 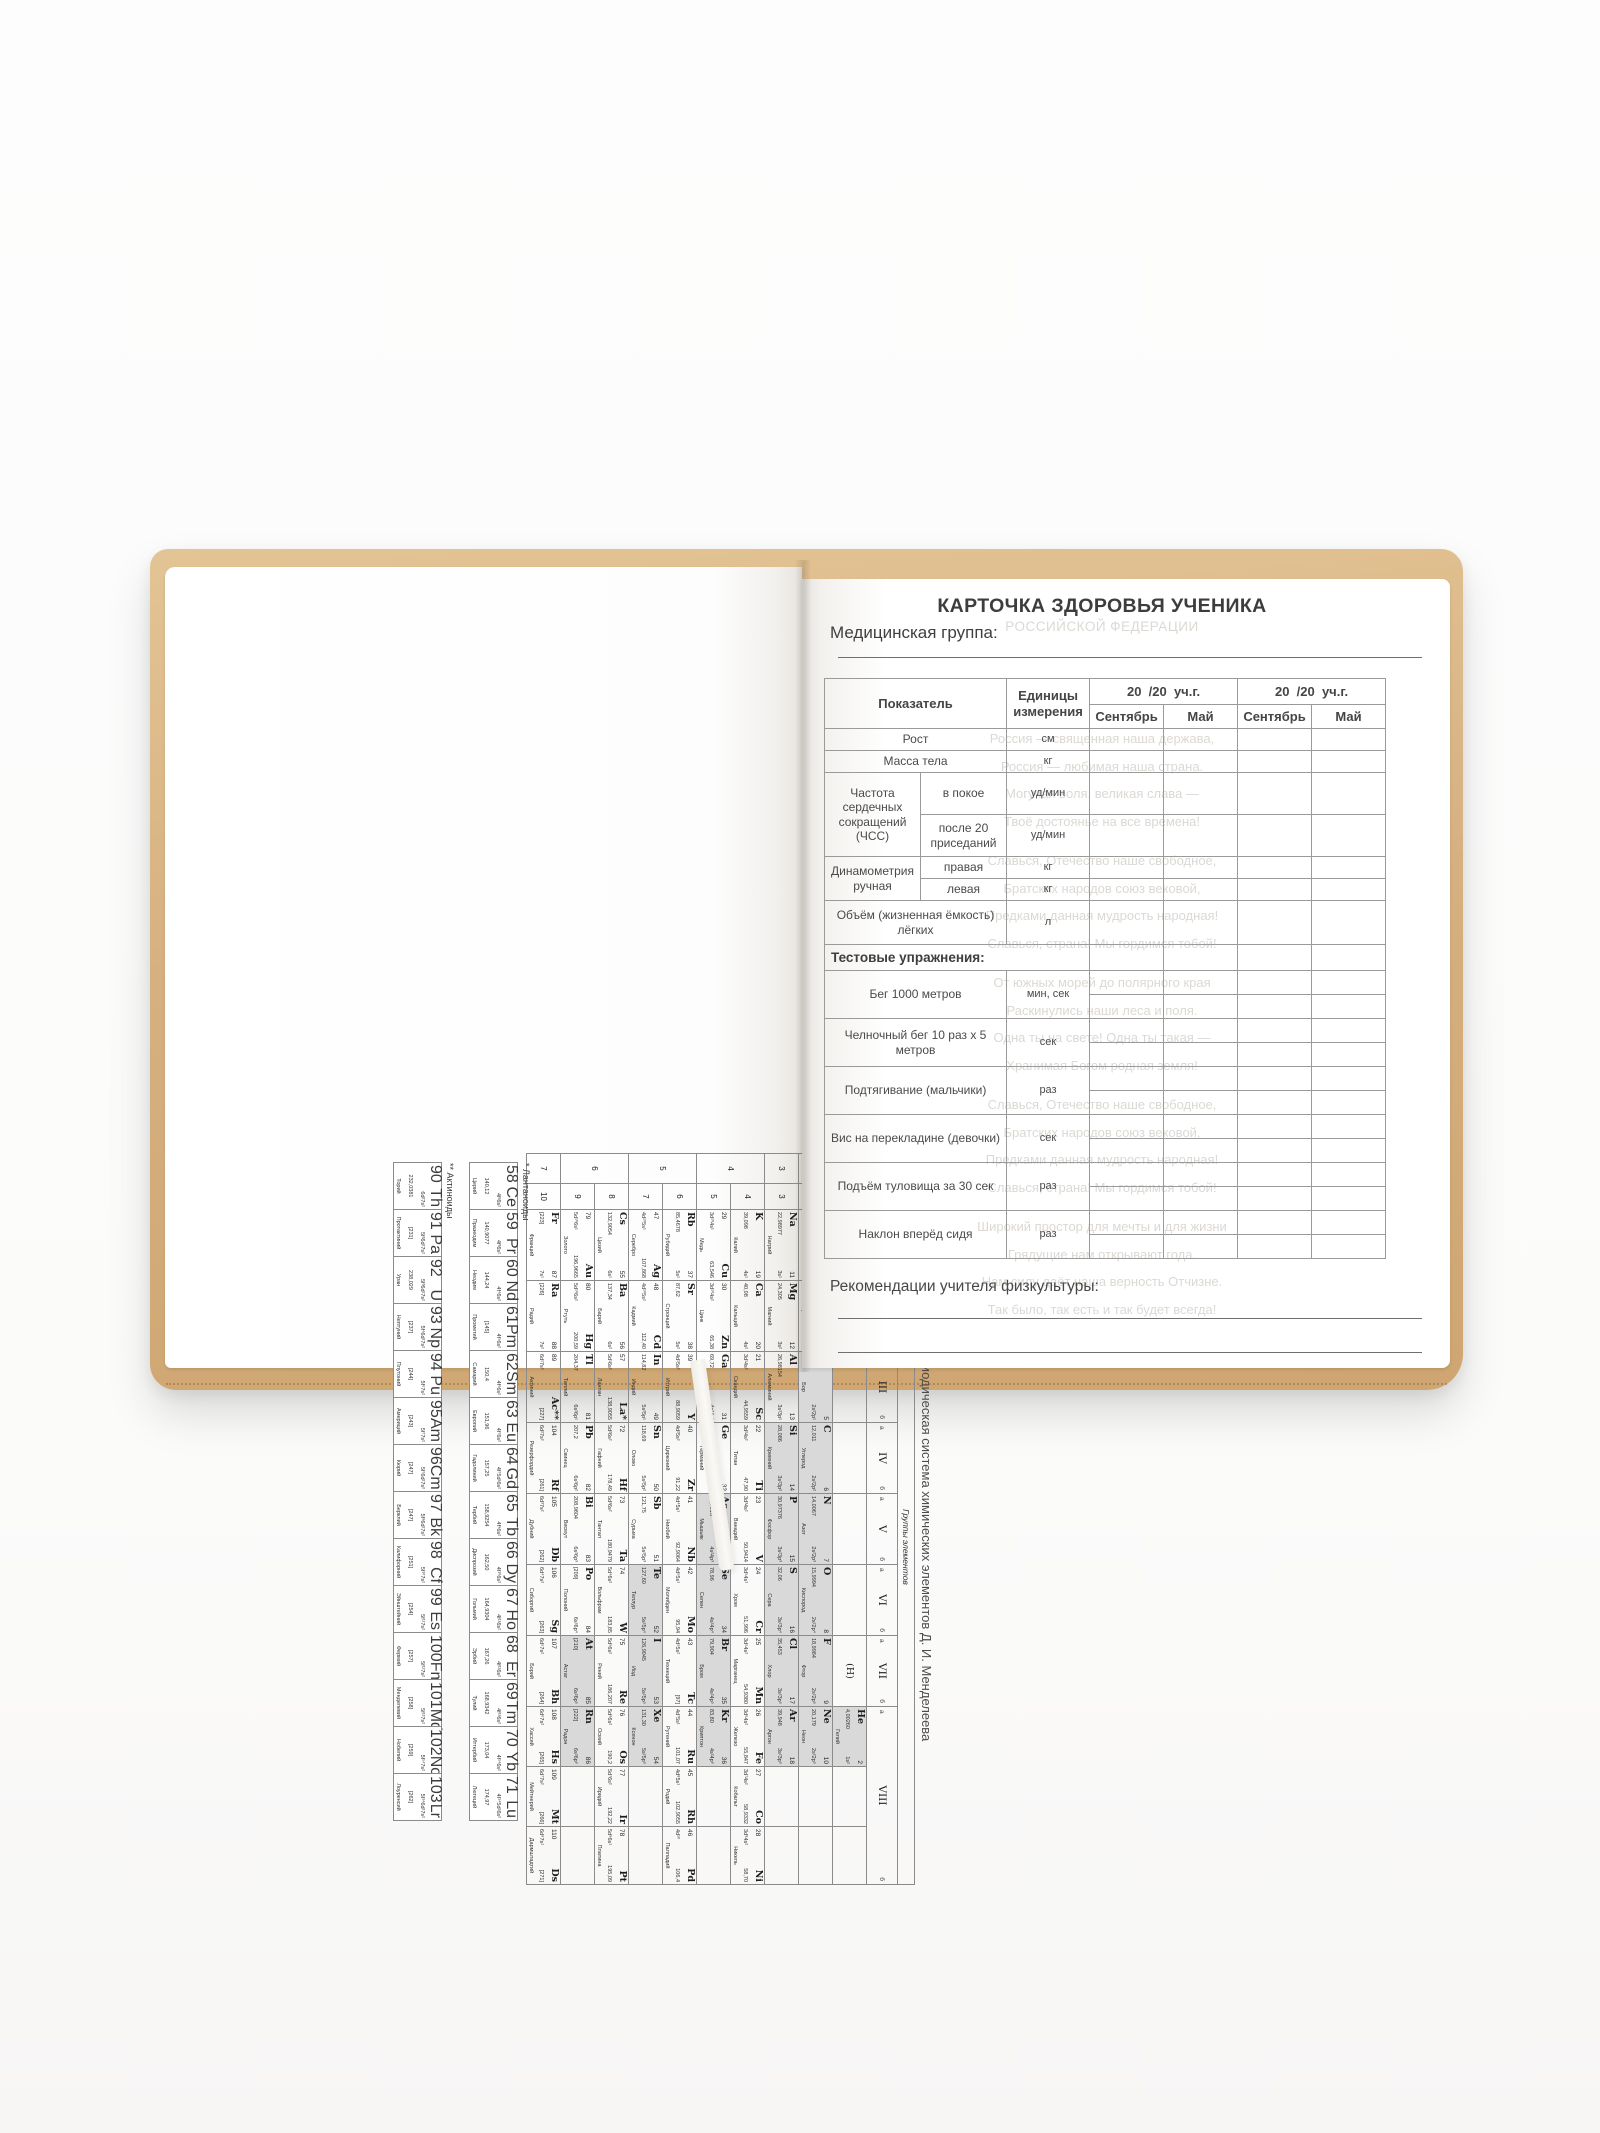 I want to click on actinoid-cell-Th: 90 Th 6d²7s² 232,0381 Торий, so click(x=418, y=1186).